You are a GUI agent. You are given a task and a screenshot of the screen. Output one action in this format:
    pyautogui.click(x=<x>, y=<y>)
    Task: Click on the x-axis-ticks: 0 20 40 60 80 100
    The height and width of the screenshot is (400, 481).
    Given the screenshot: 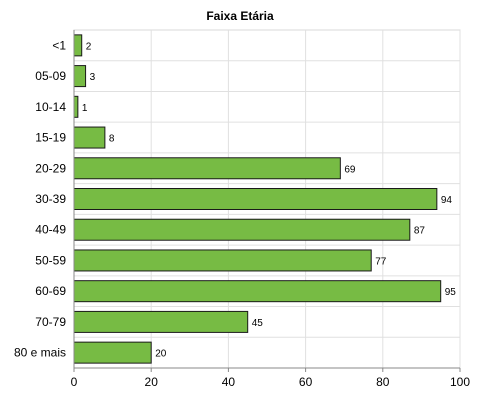 What is the action you would take?
    pyautogui.click(x=270, y=378)
    